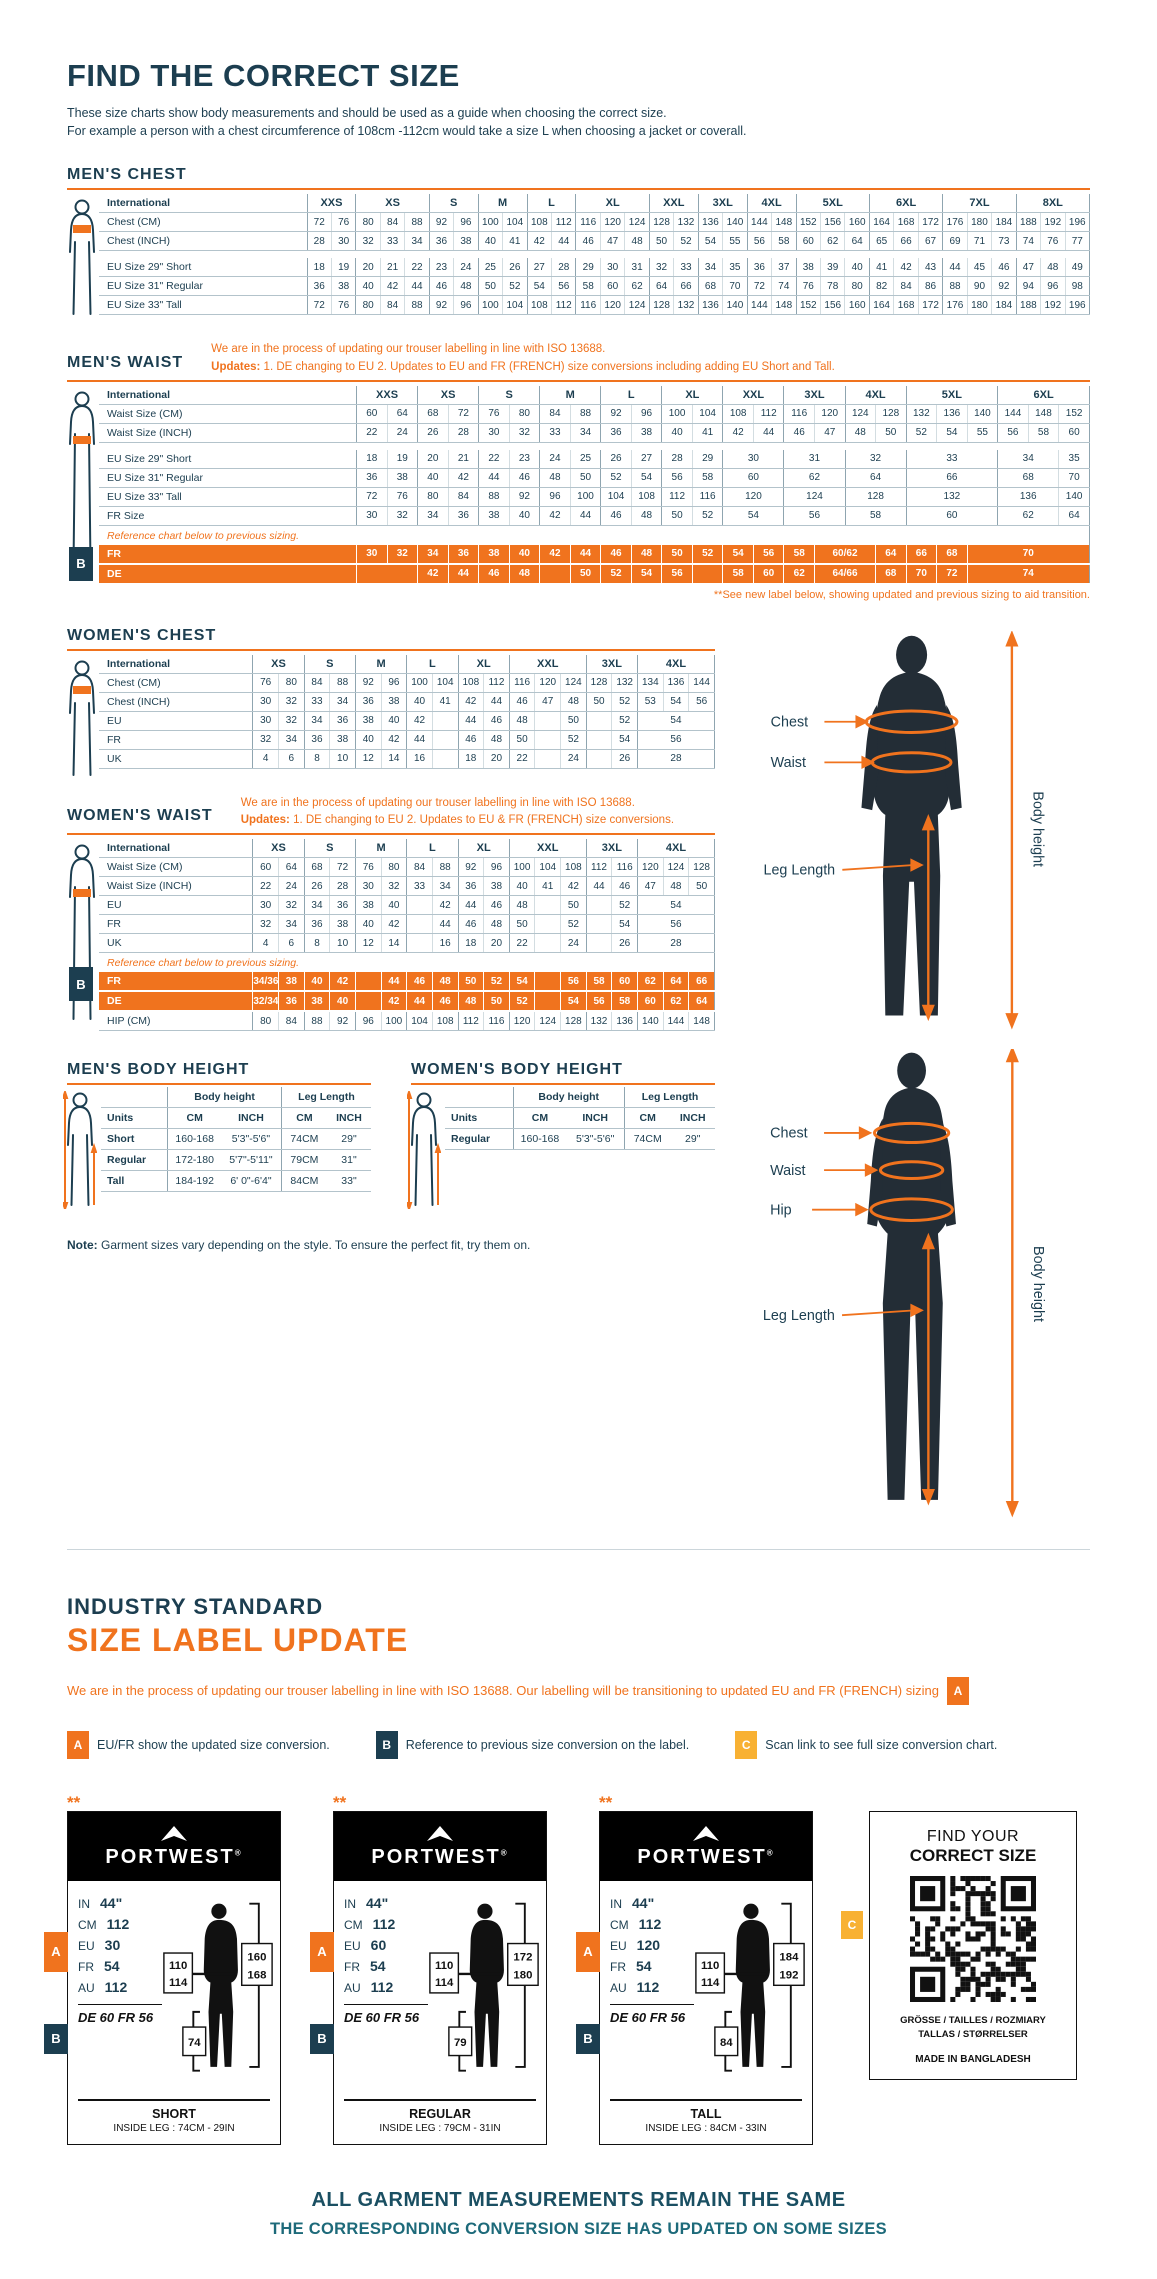 The width and height of the screenshot is (1157, 2279). Describe the element at coordinates (832, 222) in the screenshot. I see `size-cell: 156` at that location.